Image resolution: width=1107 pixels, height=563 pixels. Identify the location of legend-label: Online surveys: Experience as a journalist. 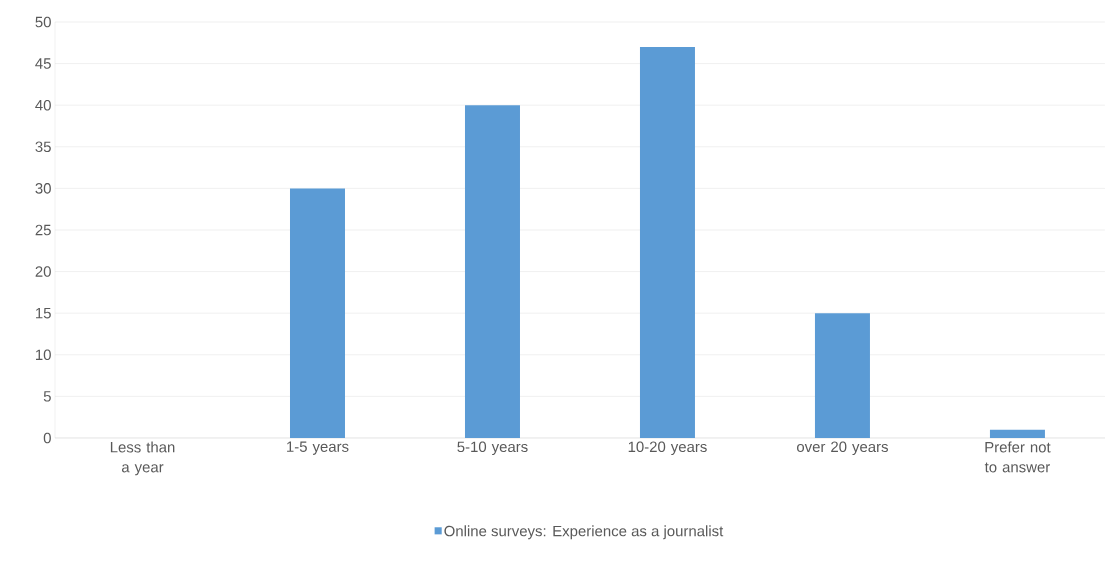
(584, 532).